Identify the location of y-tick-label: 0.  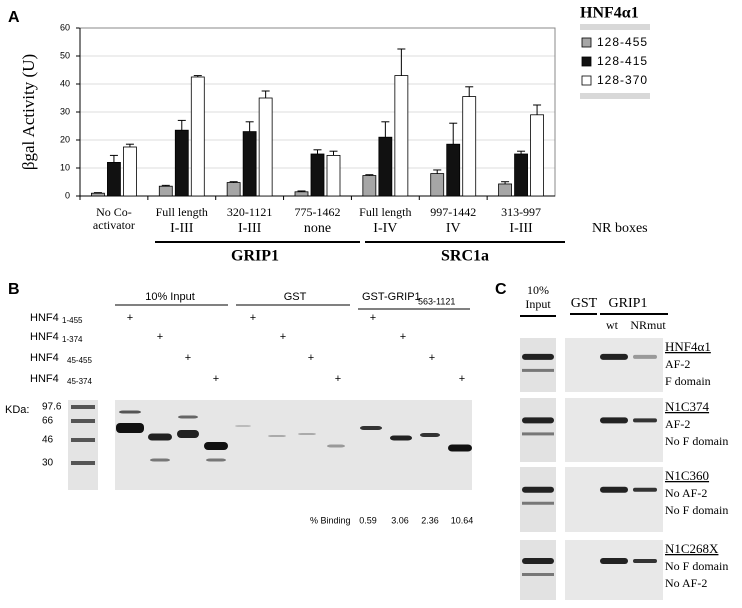
(67, 195).